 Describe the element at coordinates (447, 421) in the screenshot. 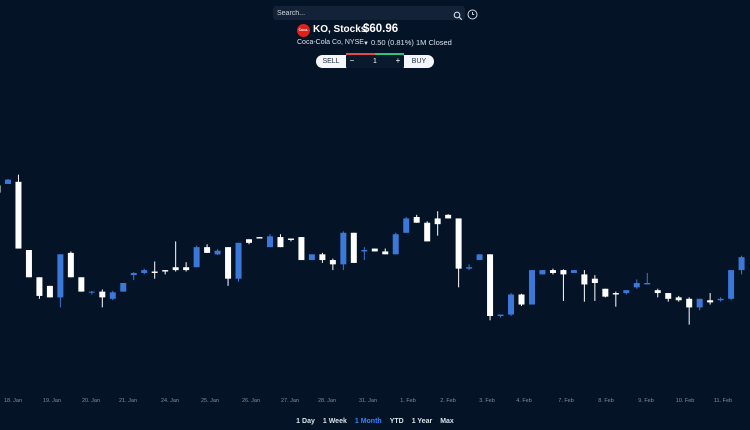

I see `period-button-max: Max` at that location.